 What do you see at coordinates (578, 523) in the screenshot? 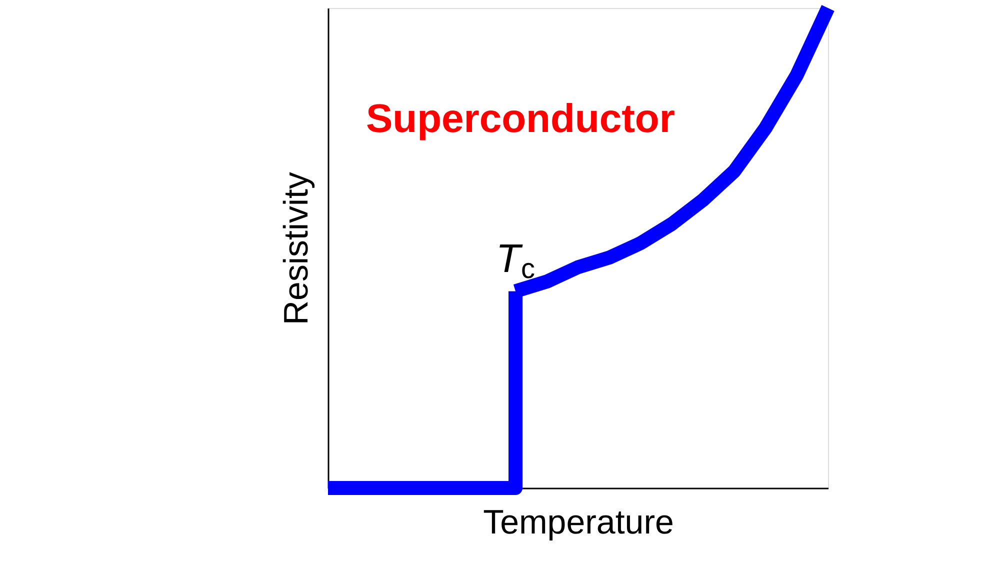
I see `x-axis-title: Temperature` at bounding box center [578, 523].